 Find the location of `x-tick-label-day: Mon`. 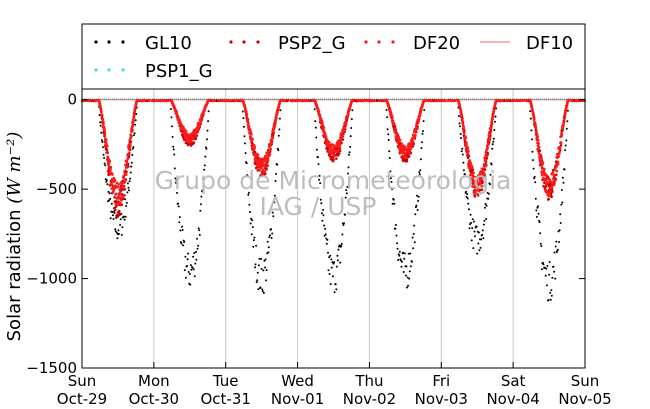

x-tick-label-day: Mon is located at coordinates (154, 381).